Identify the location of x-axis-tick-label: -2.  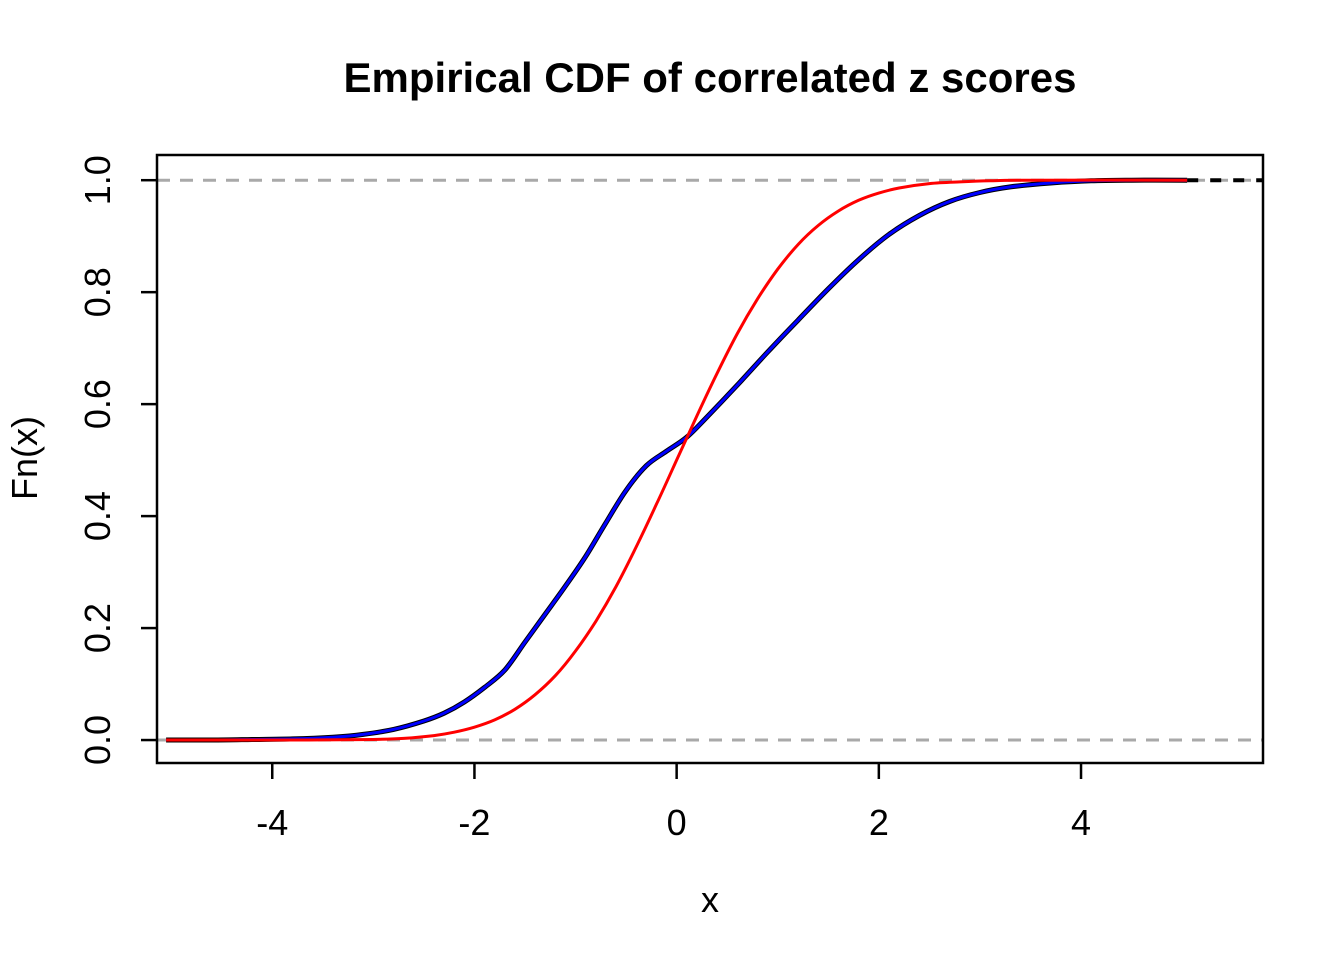
(474, 822).